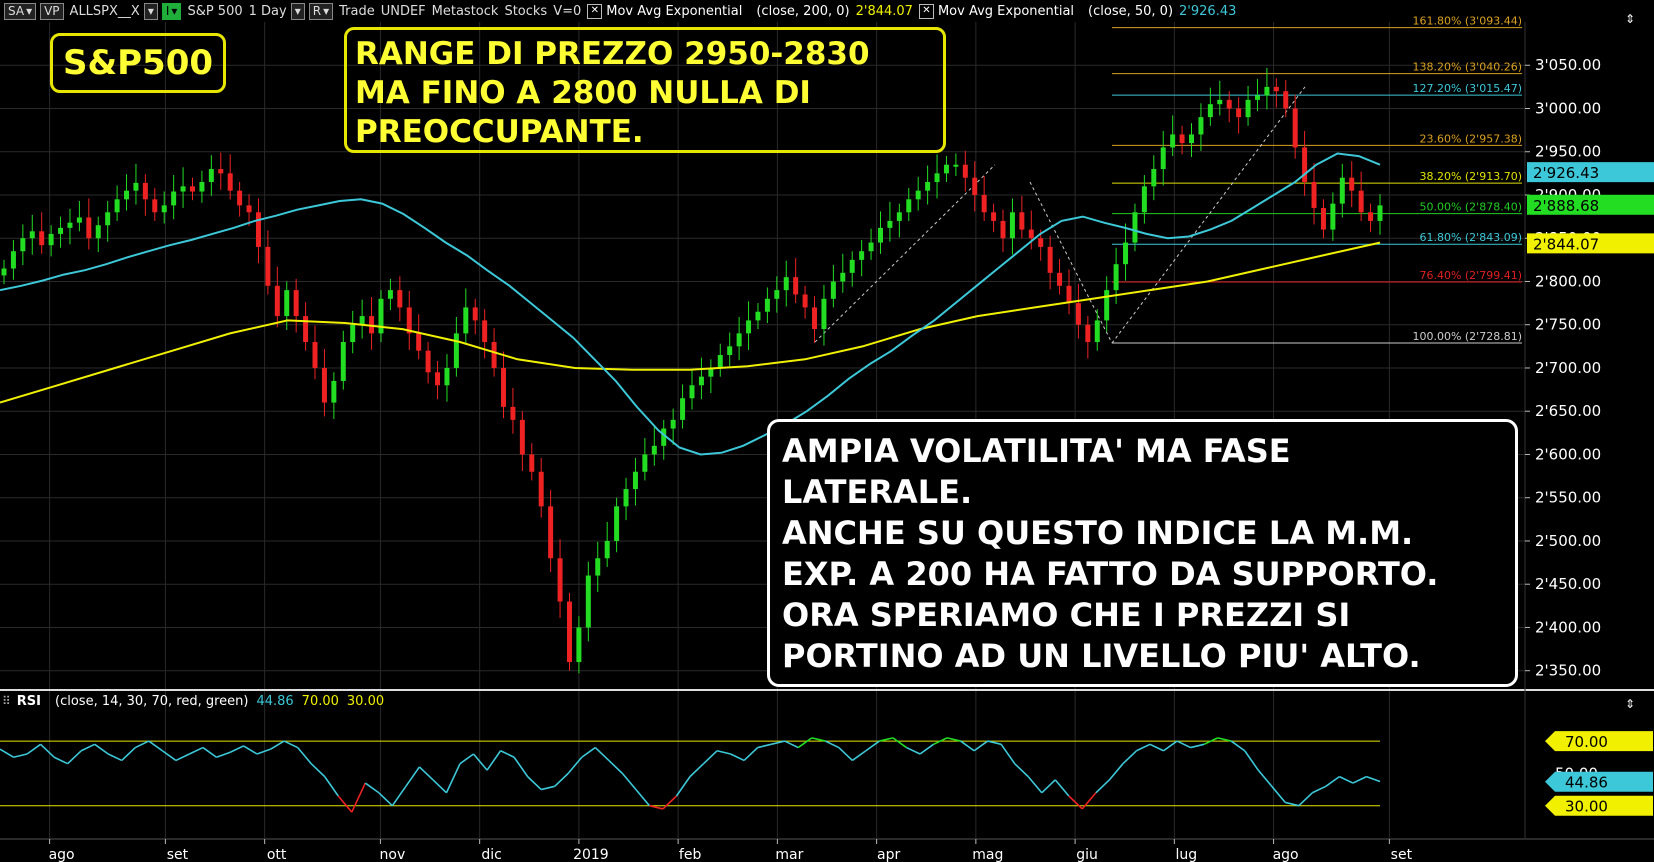 The width and height of the screenshot is (1654, 862). What do you see at coordinates (29, 11) in the screenshot?
I see `chevron-down-icon: ▾` at bounding box center [29, 11].